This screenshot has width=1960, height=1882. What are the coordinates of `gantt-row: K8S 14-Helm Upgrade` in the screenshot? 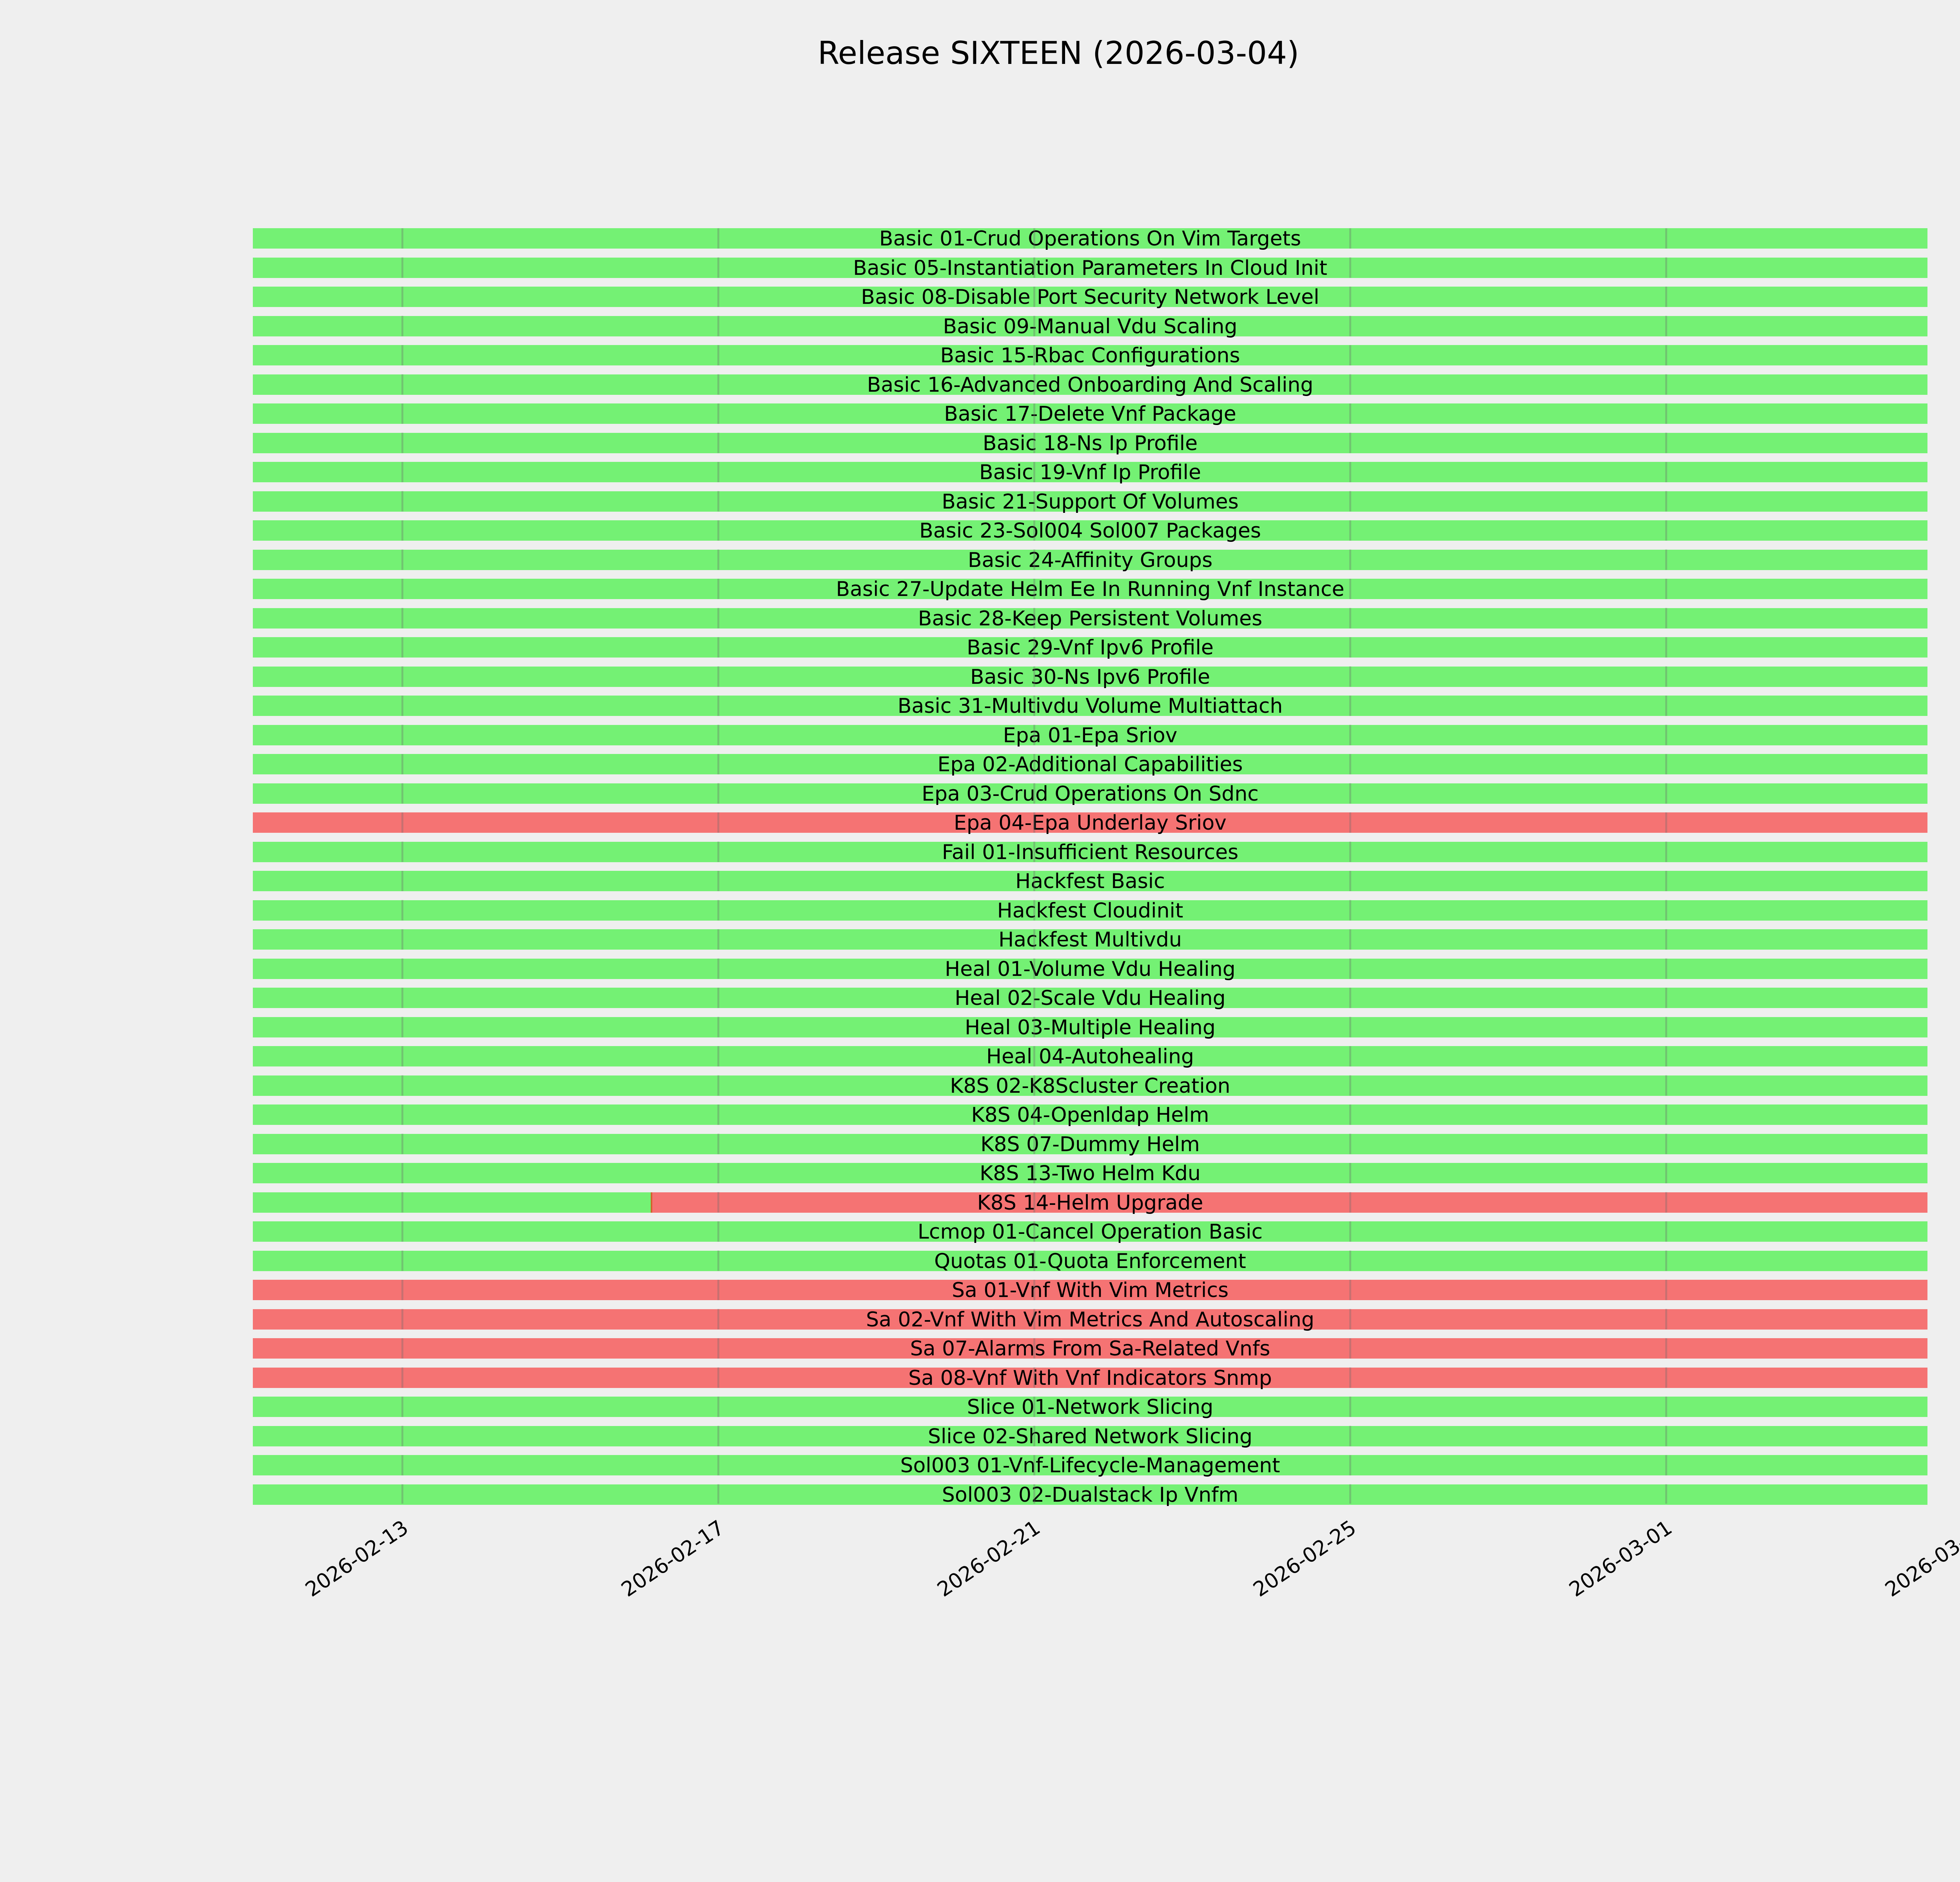 It's located at (1090, 1202).